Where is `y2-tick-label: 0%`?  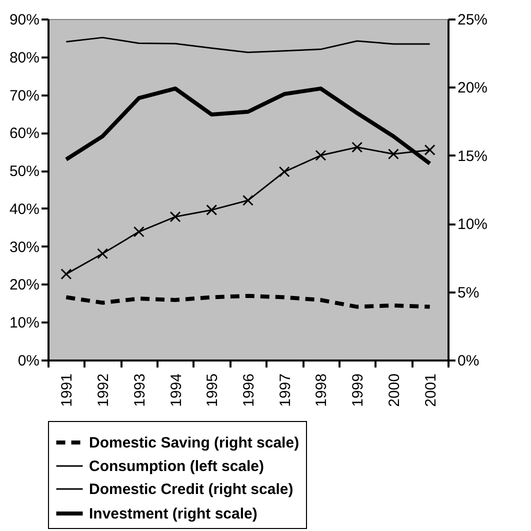
y2-tick-label: 0% is located at coordinates (469, 361).